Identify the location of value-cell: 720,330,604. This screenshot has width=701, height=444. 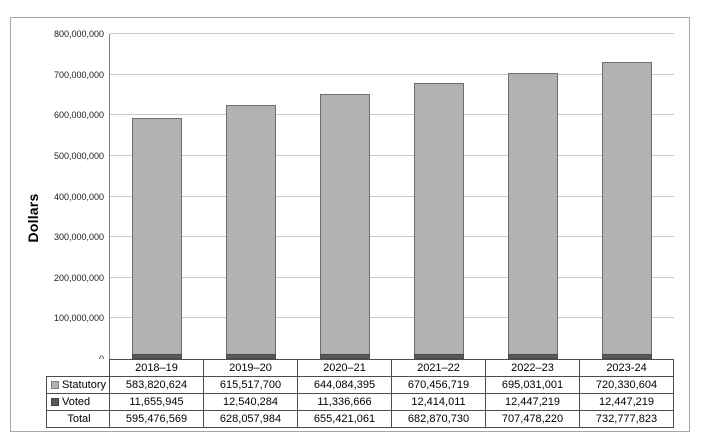
(626, 385).